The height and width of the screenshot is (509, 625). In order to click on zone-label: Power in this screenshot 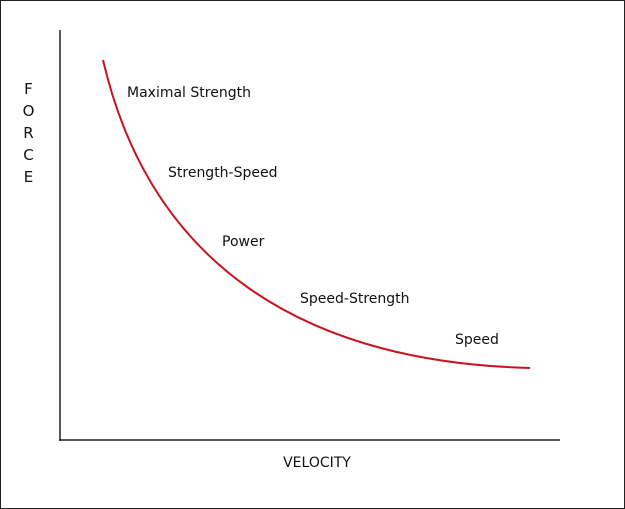, I will do `click(243, 242)`.